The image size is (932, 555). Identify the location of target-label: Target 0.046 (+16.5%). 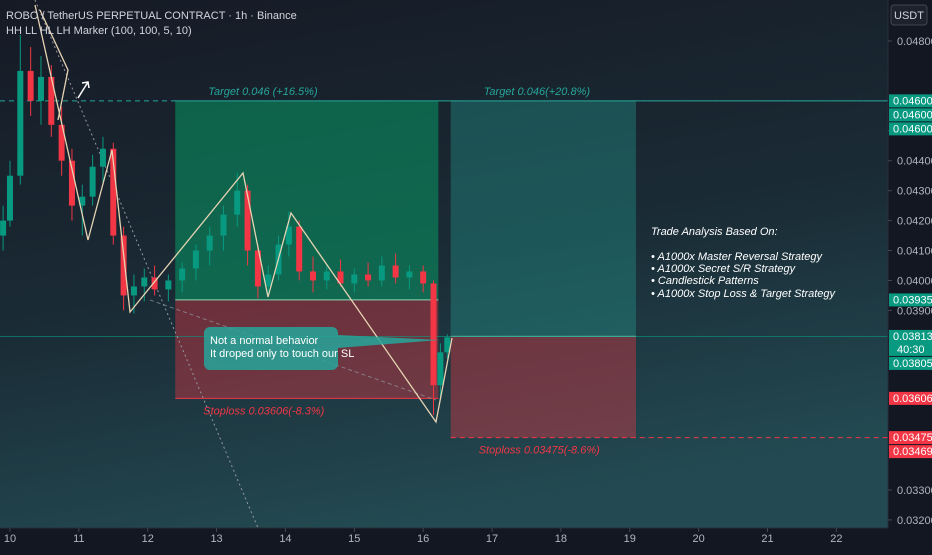
(263, 92).